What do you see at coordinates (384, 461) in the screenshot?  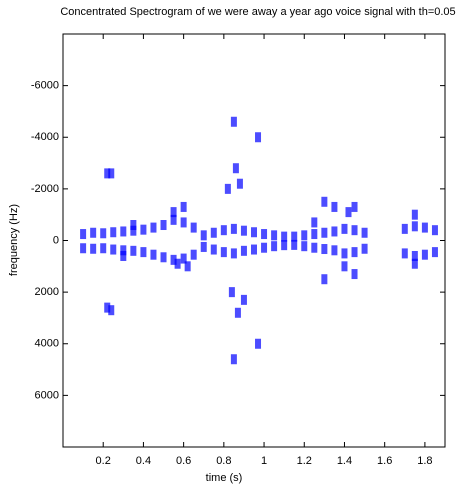 I see `x-tick-label: 1.6` at bounding box center [384, 461].